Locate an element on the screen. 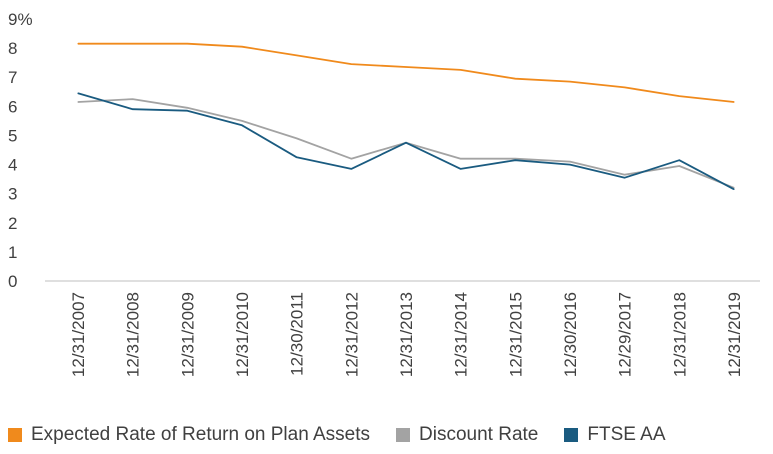 Image resolution: width=773 pixels, height=454 pixels. legend-swatch-blue is located at coordinates (571, 435).